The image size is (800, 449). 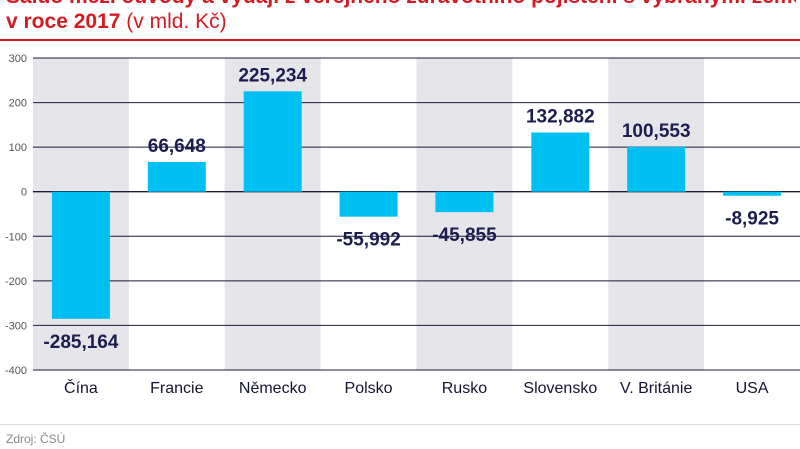 I want to click on y-tick-label: -400, so click(x=16, y=371).